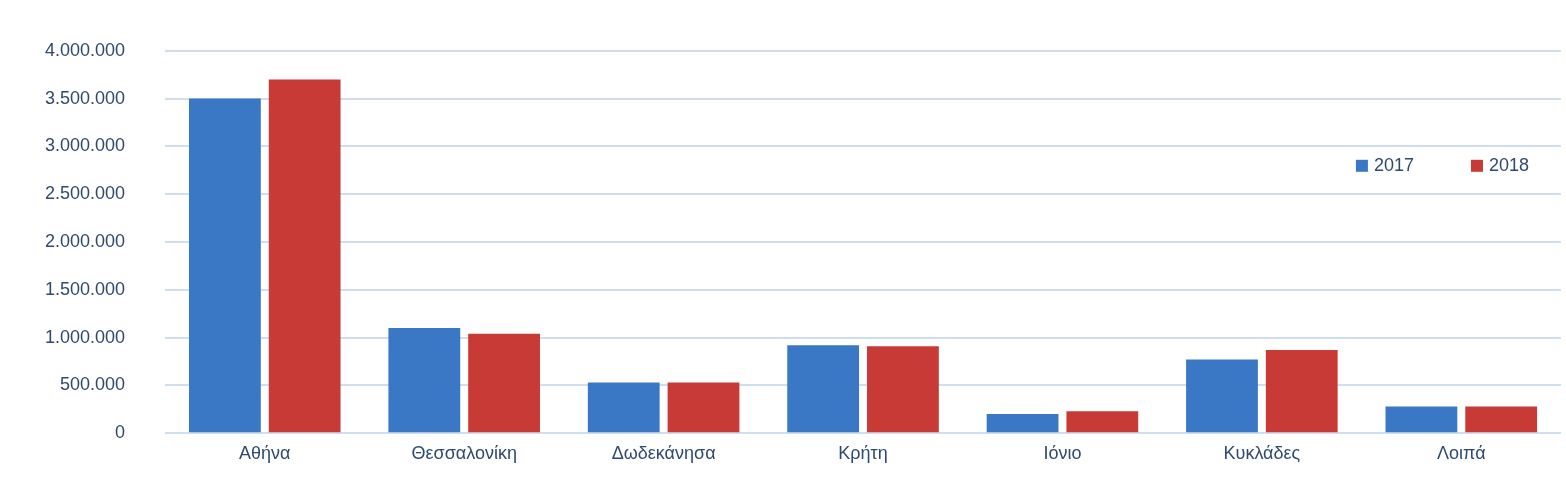  I want to click on x-tick-label: Λοιπά, so click(1461, 452).